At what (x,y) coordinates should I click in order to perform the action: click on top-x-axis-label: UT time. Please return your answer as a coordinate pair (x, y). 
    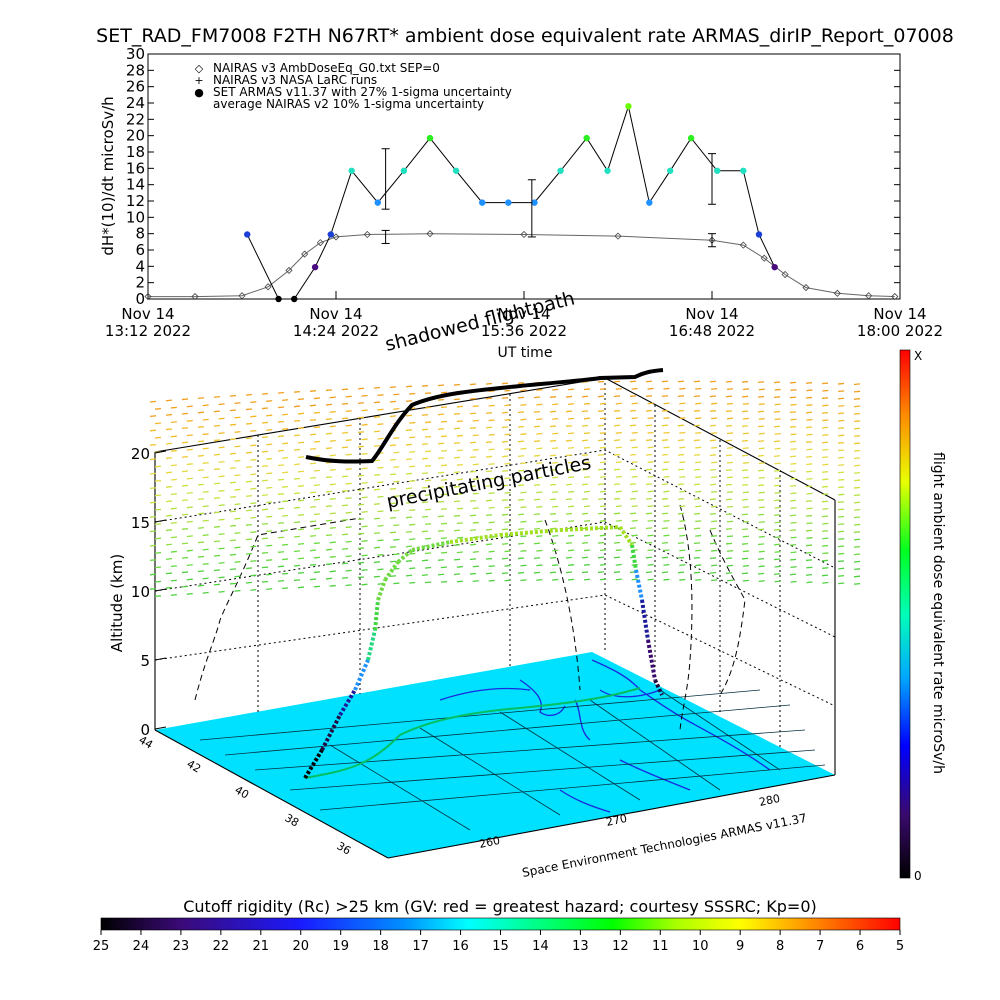
    Looking at the image, I should click on (525, 353).